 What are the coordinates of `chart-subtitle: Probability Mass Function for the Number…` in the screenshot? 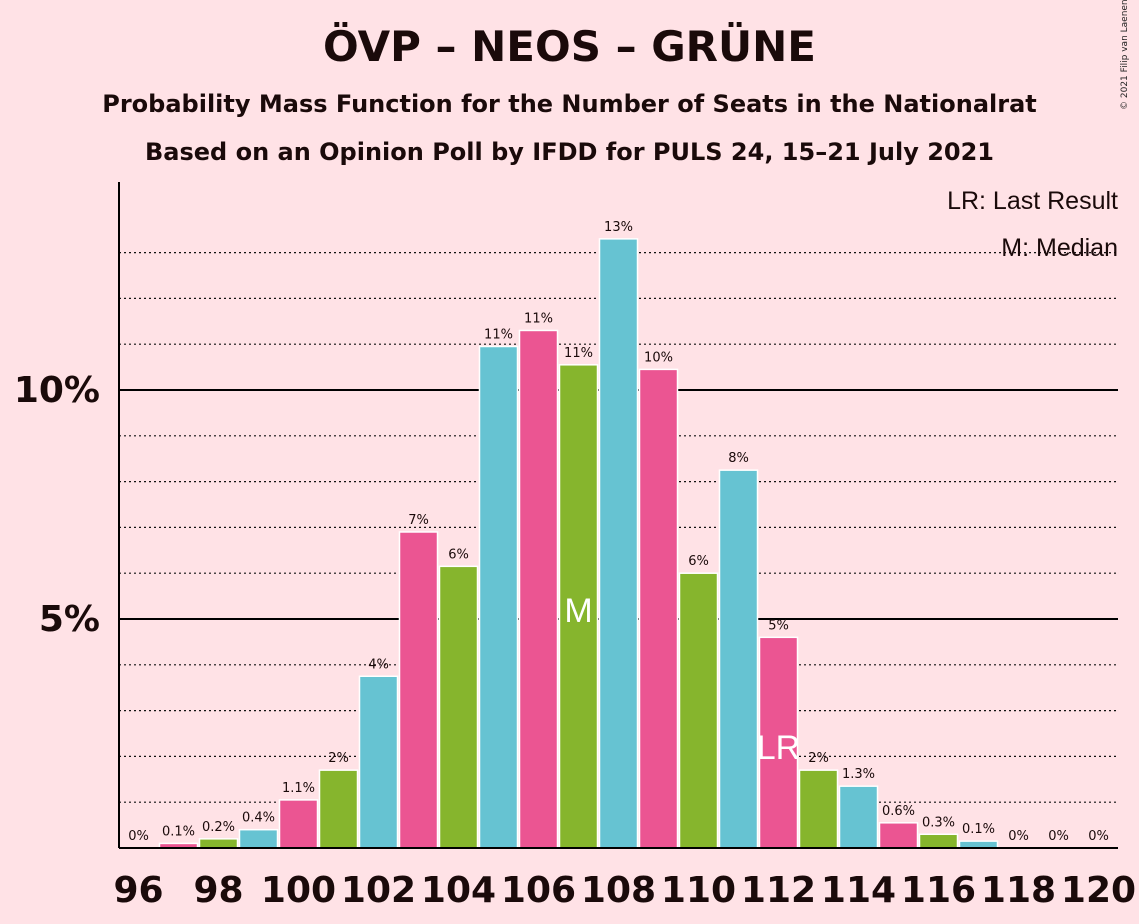 It's located at (569, 104).